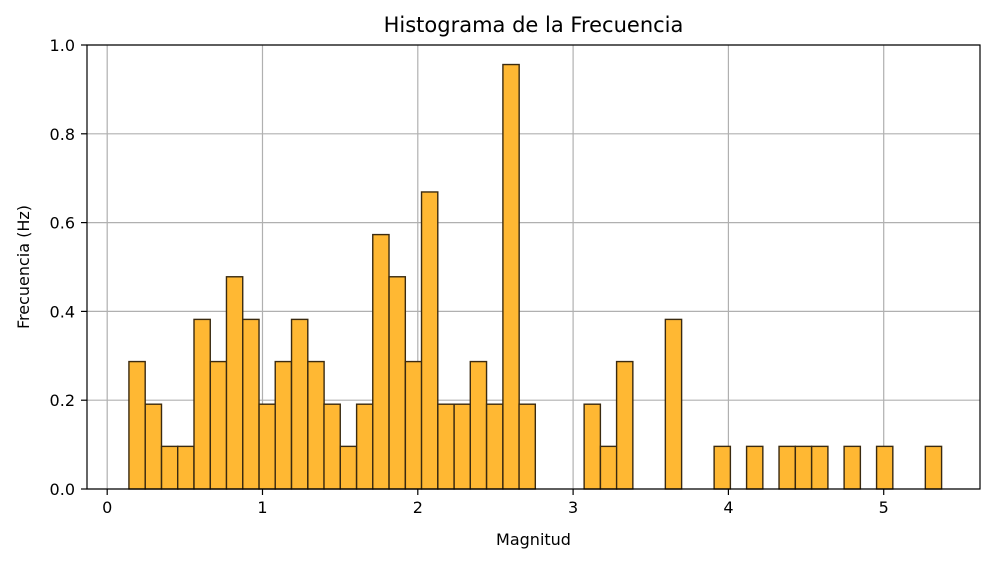 Image resolution: width=994 pixels, height=563 pixels. What do you see at coordinates (533, 539) in the screenshot?
I see `x-axis-label: Magnitud` at bounding box center [533, 539].